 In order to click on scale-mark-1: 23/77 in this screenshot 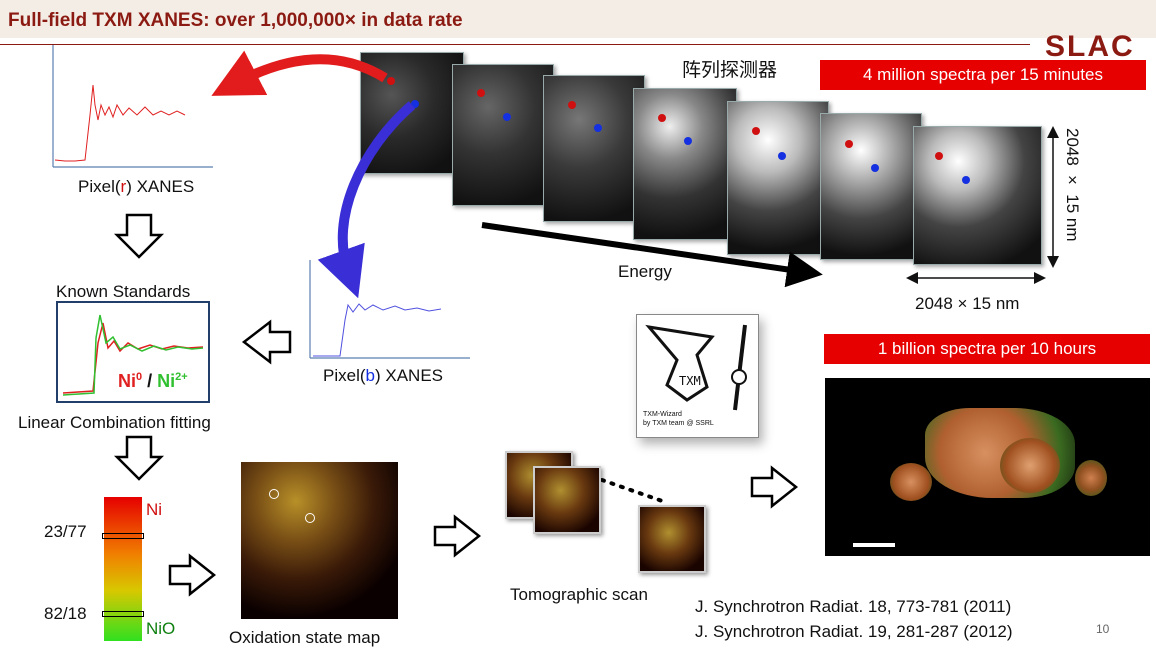, I will do `click(65, 531)`.